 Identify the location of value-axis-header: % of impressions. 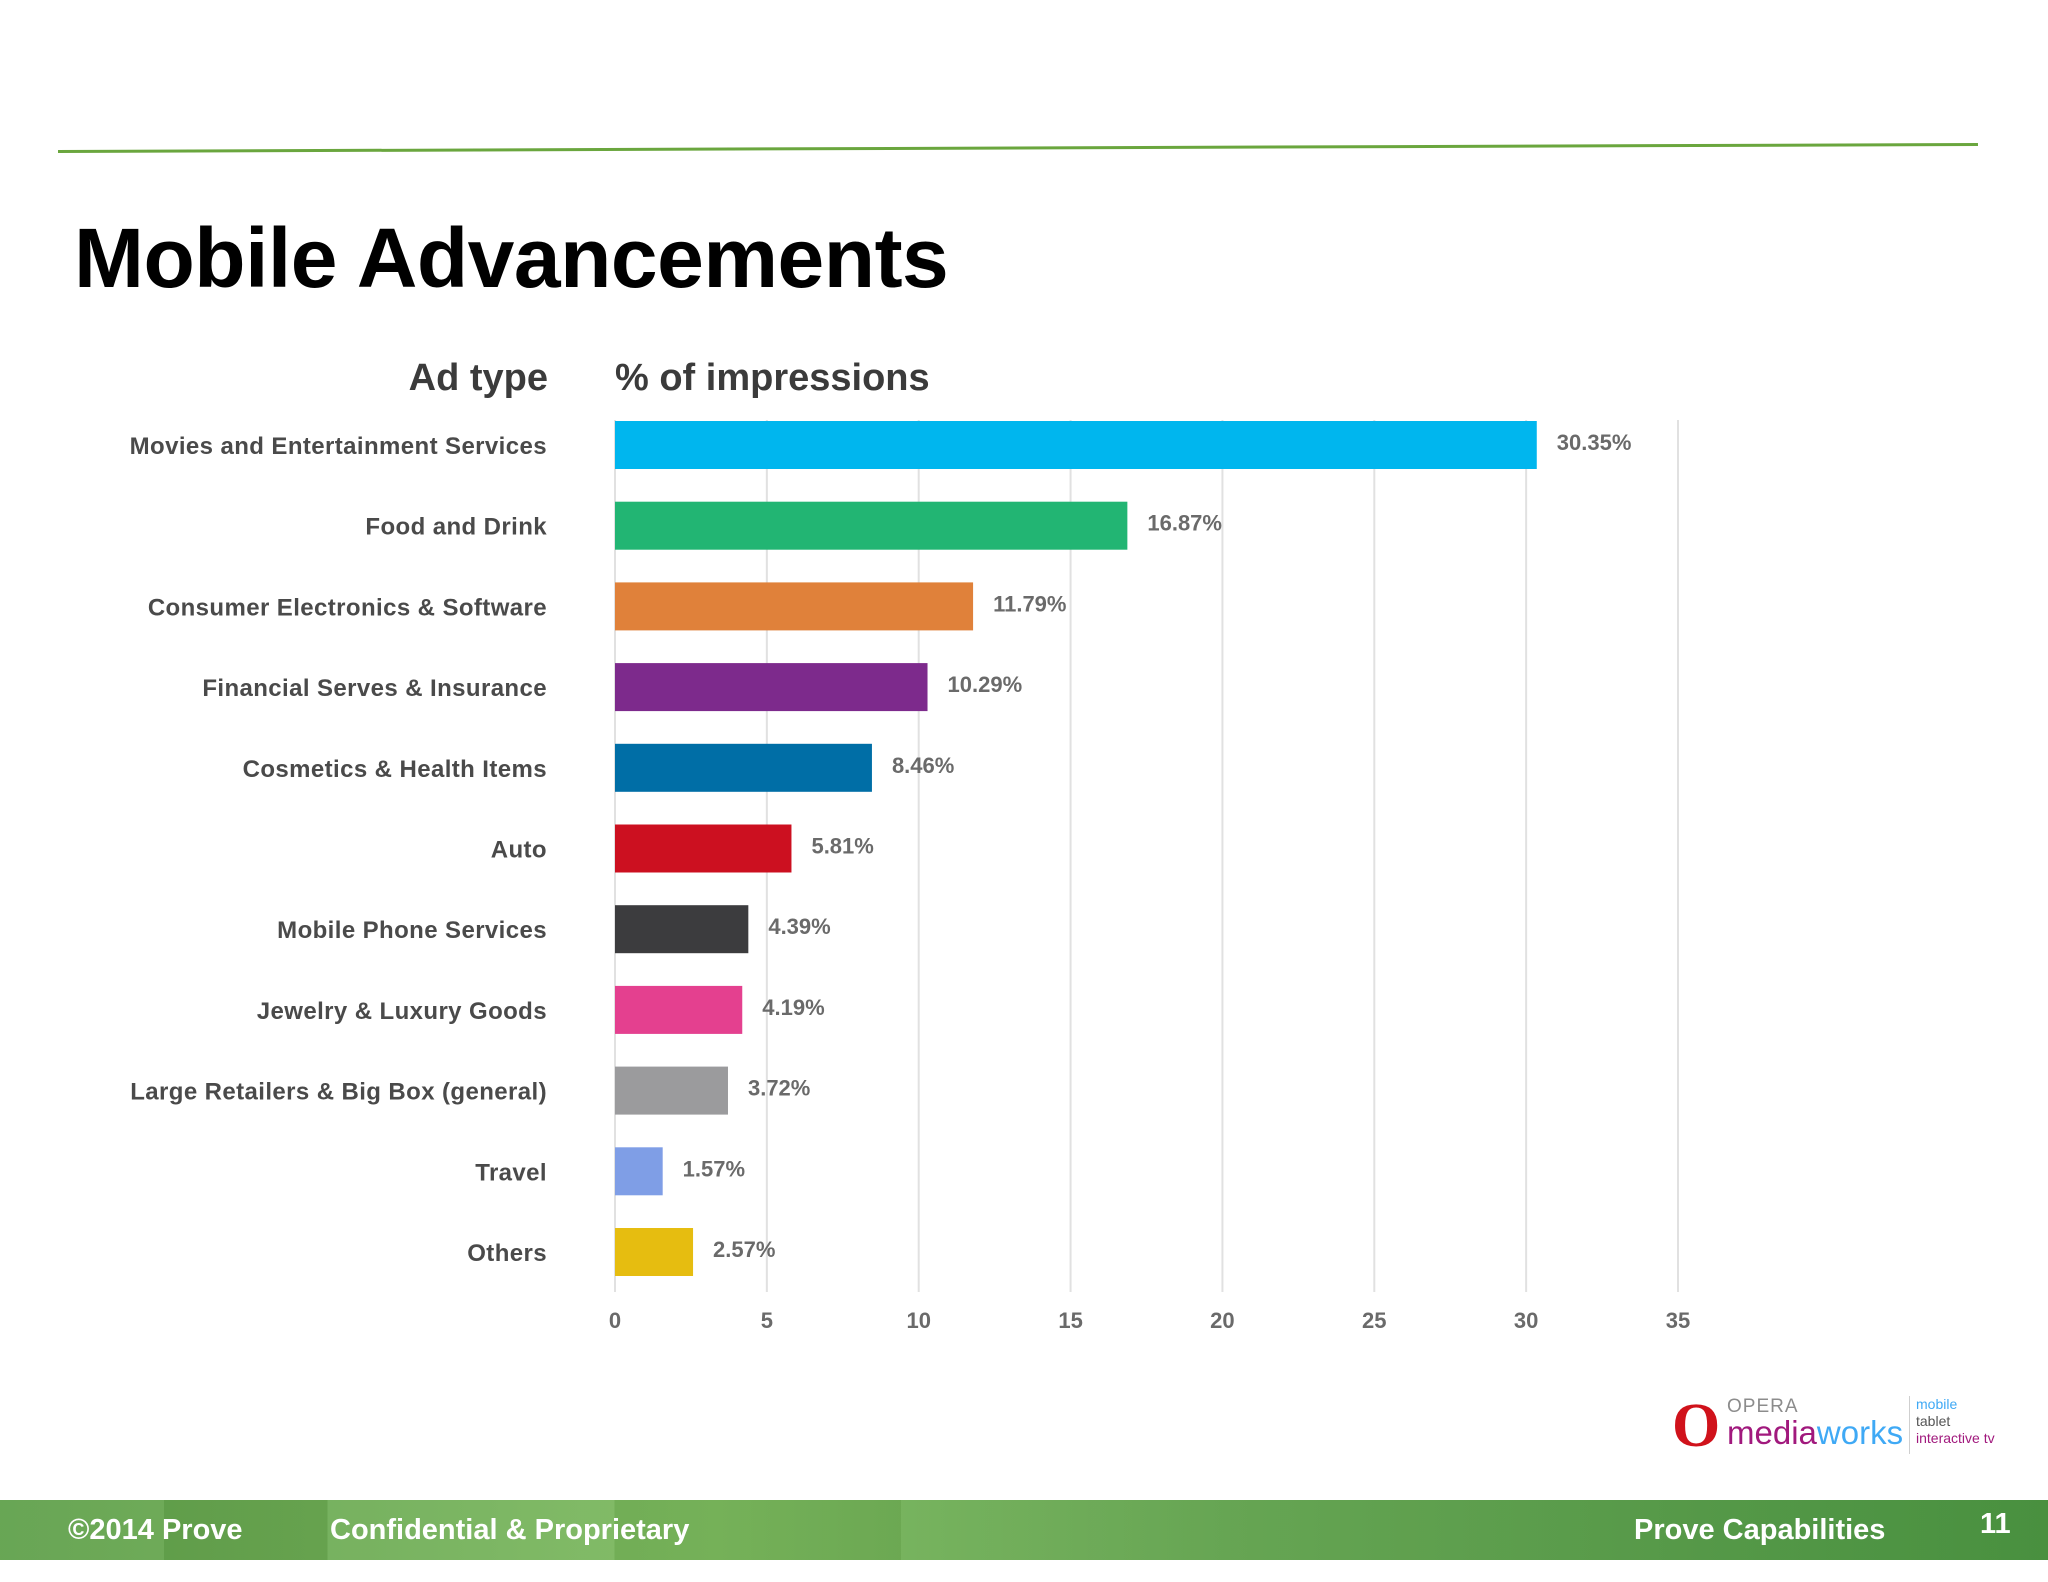
(772, 378).